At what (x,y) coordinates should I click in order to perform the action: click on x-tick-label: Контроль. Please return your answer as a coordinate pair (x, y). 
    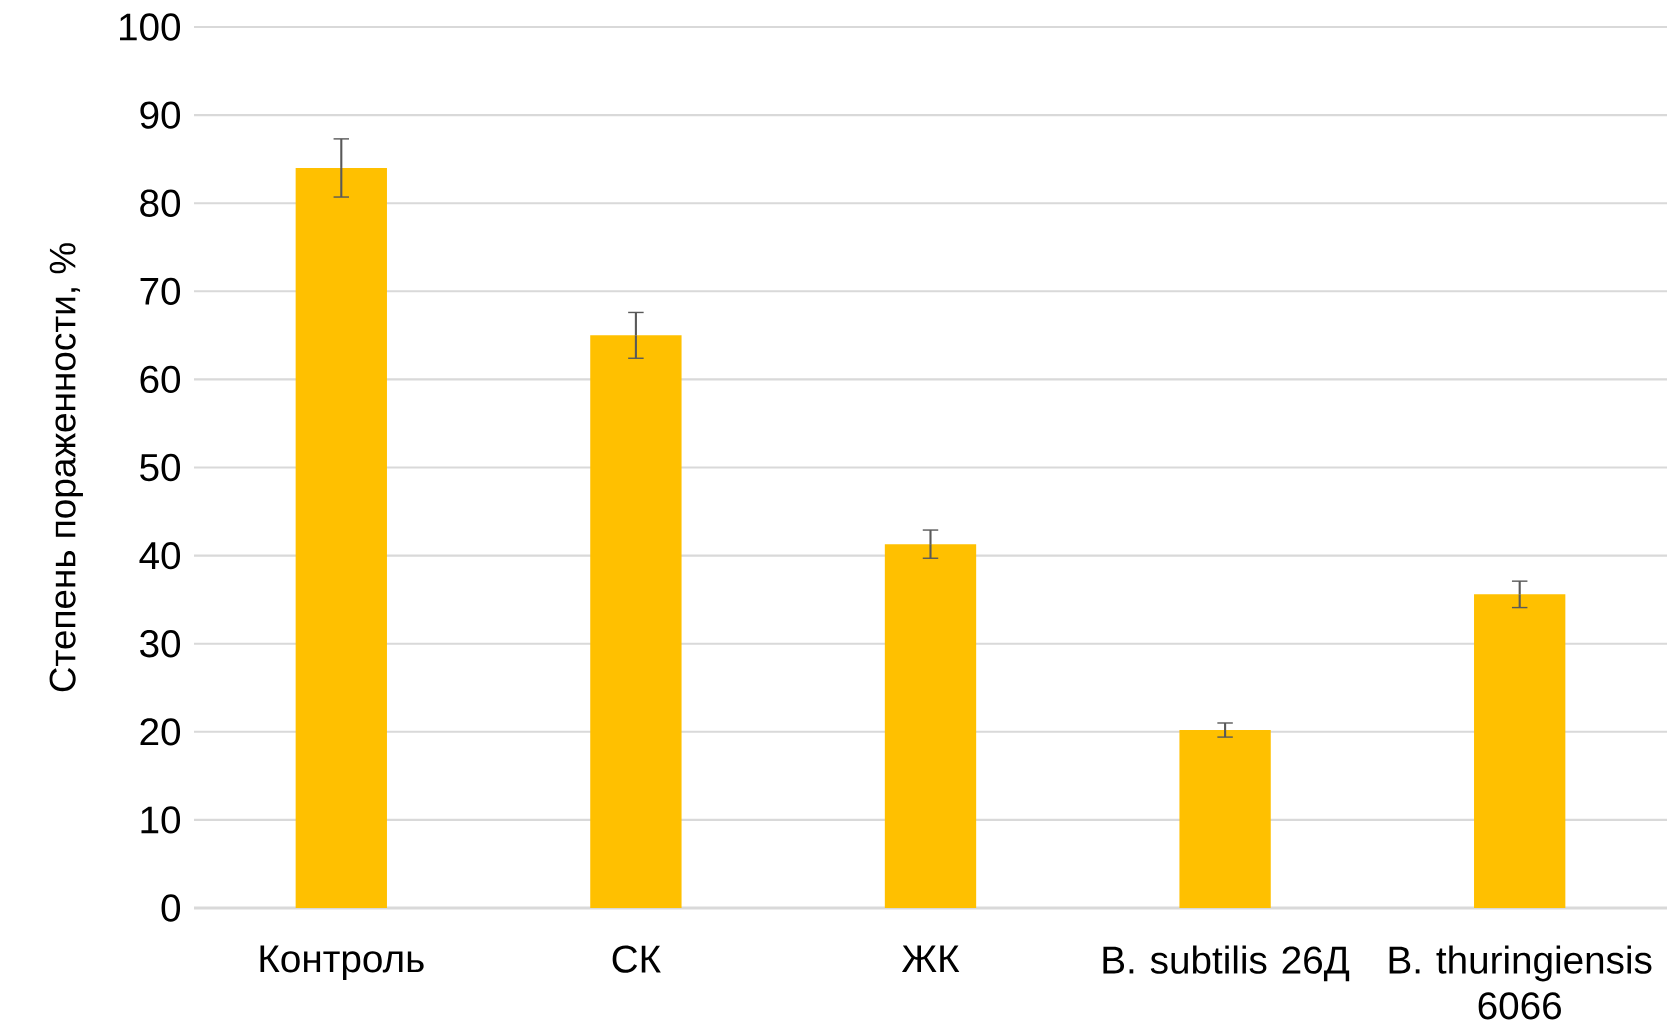
    Looking at the image, I should click on (342, 963).